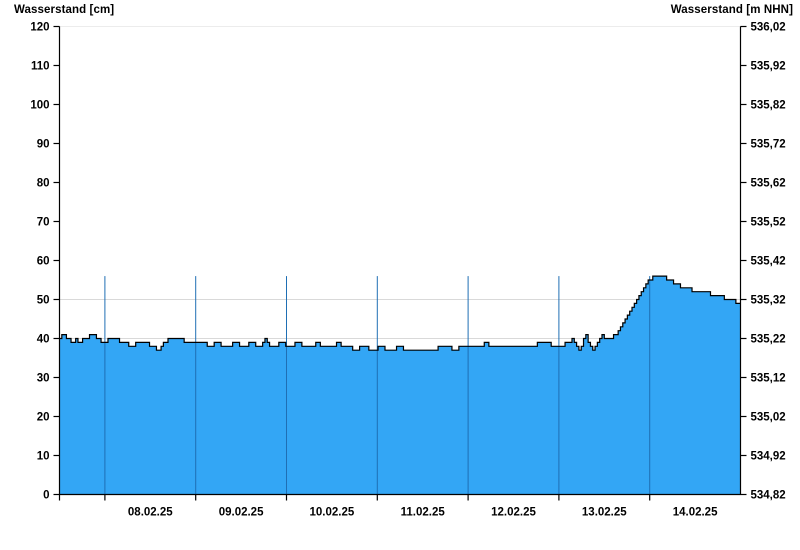 This screenshot has width=800, height=550. I want to click on x-axis-tick-label: 10.02.25, so click(332, 513).